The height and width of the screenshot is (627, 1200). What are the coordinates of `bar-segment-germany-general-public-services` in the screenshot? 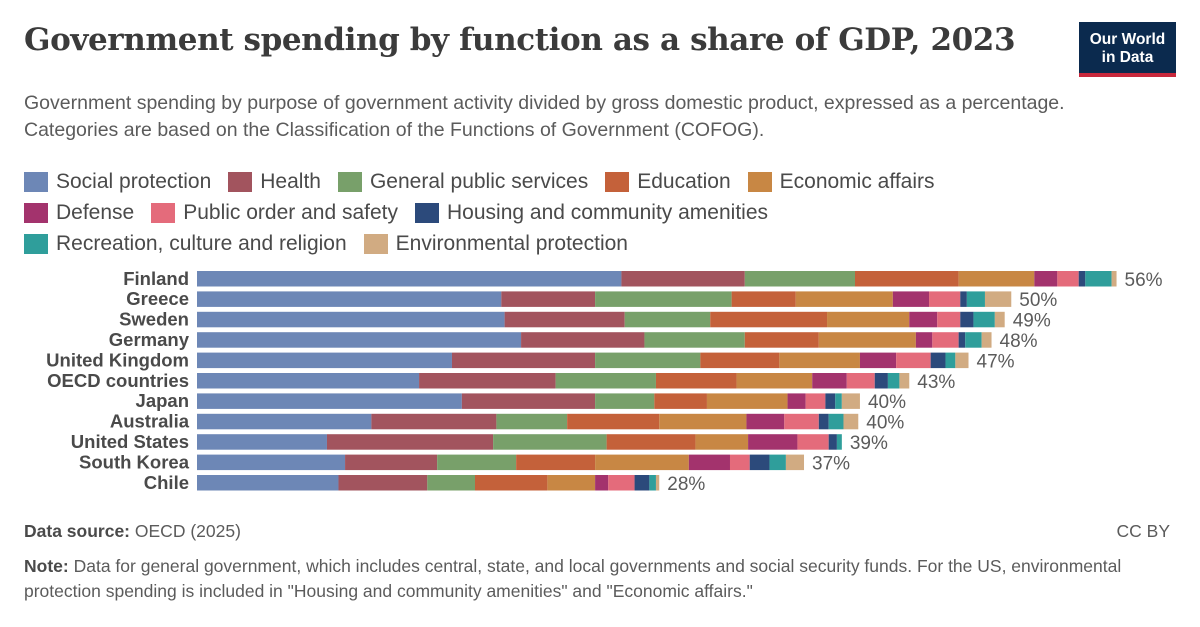 It's located at (694, 340).